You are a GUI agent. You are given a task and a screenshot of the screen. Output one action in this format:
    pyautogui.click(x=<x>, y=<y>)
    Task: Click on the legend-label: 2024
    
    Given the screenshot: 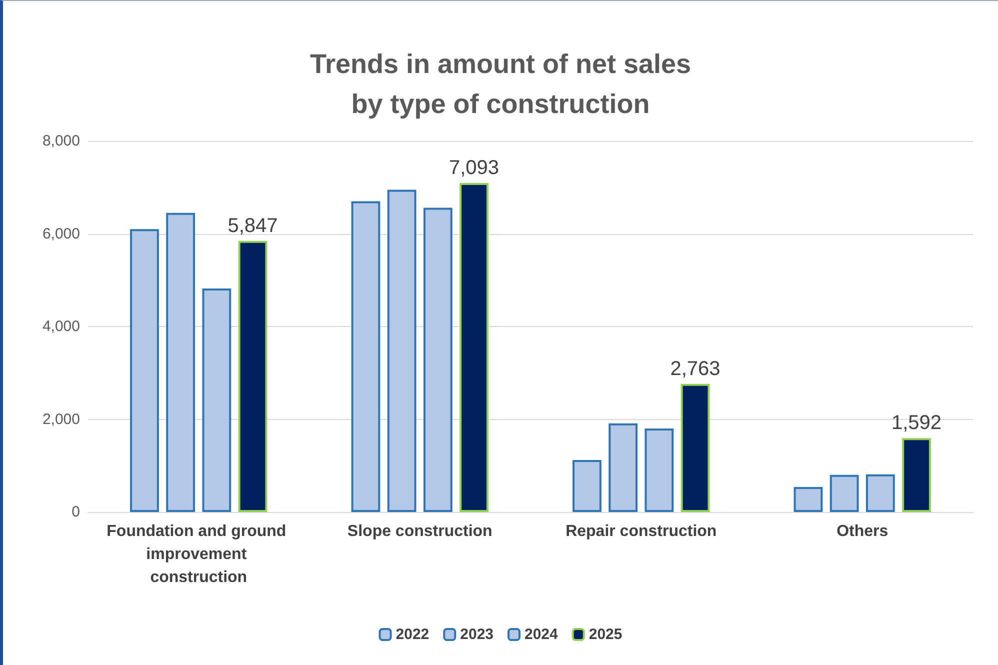 What is the action you would take?
    pyautogui.click(x=541, y=634)
    